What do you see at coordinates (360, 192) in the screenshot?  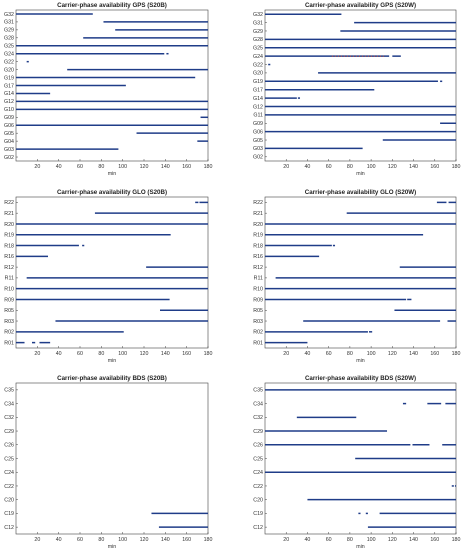 I see `panel-title: Carrier-phase availability GLO (S20W)` at bounding box center [360, 192].